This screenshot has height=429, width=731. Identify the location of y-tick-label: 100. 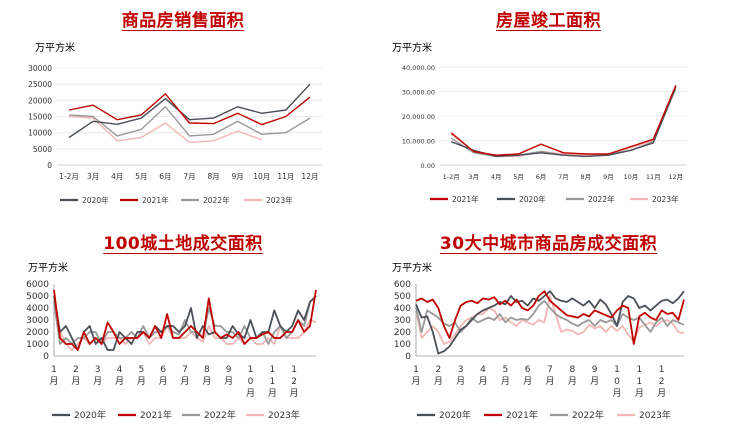
(402, 345).